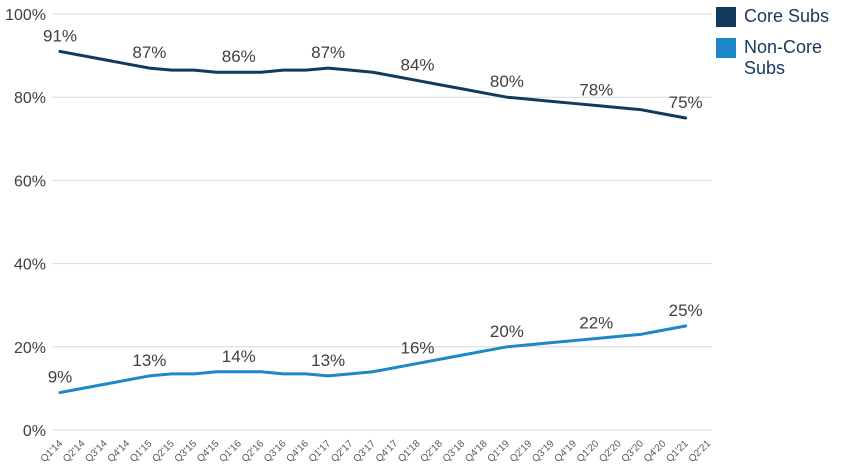 This screenshot has width=851, height=476. Describe the element at coordinates (52, 451) in the screenshot. I see `x-axis-tick-label: Q1'14` at that location.